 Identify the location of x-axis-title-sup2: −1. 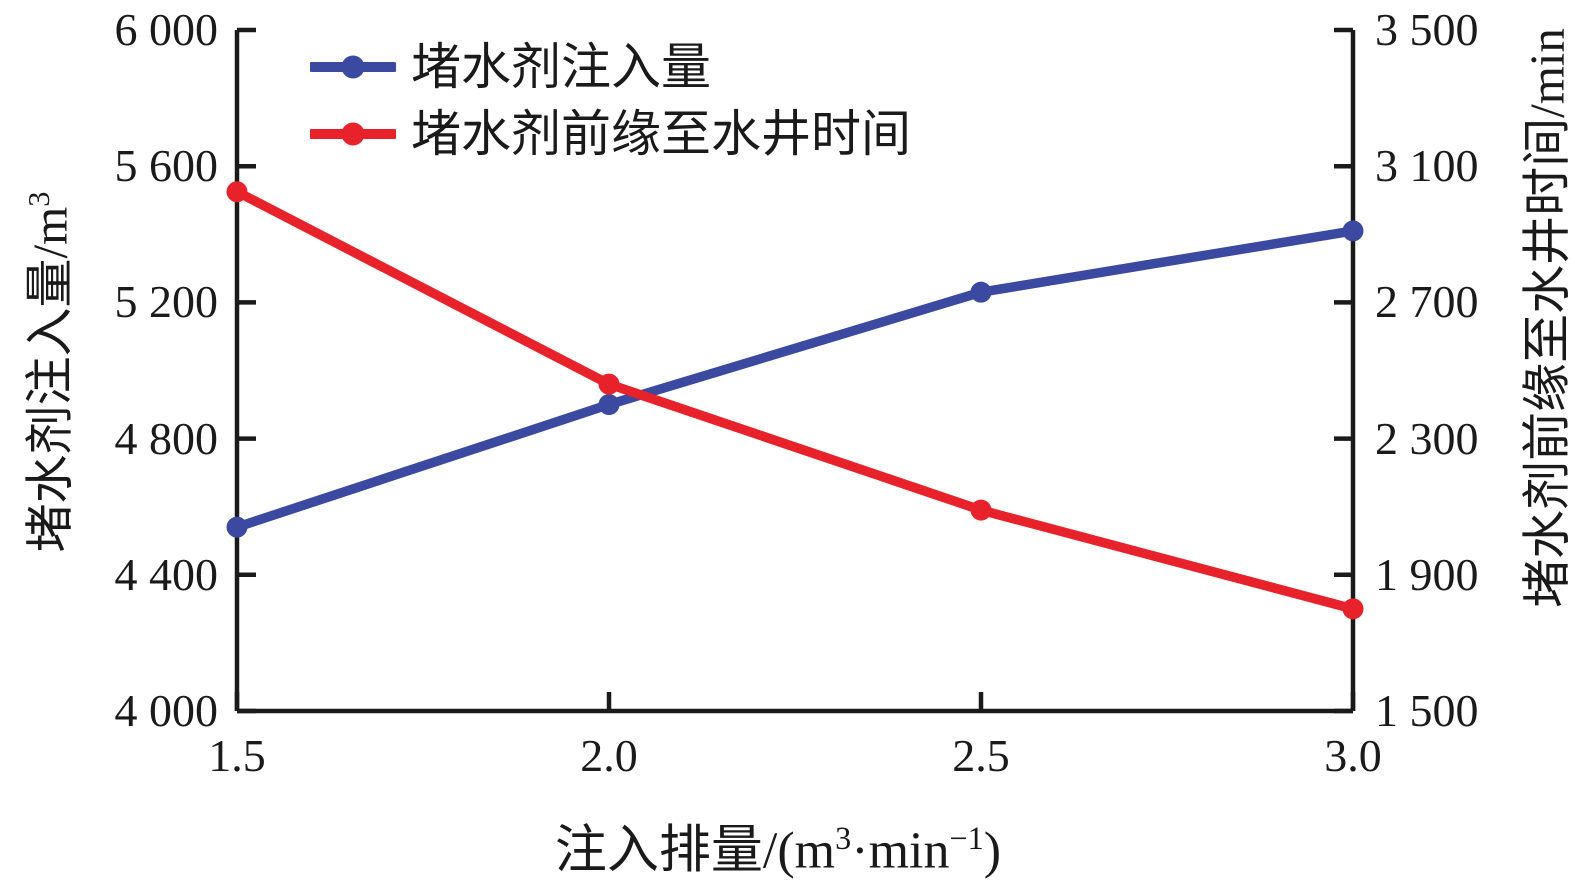
(966, 838).